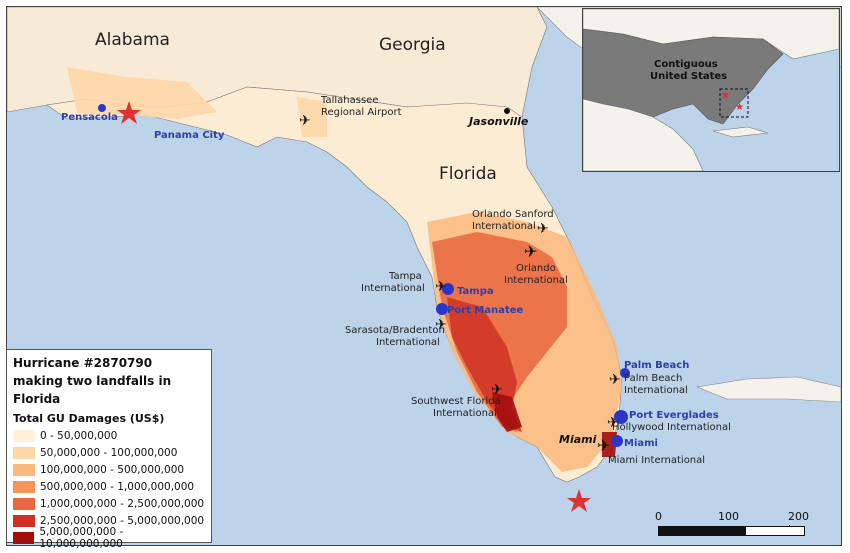 The image size is (850, 553). I want to click on airport-orlando-sanford: ✈ Orlando Sanford International, so click(513, 223).